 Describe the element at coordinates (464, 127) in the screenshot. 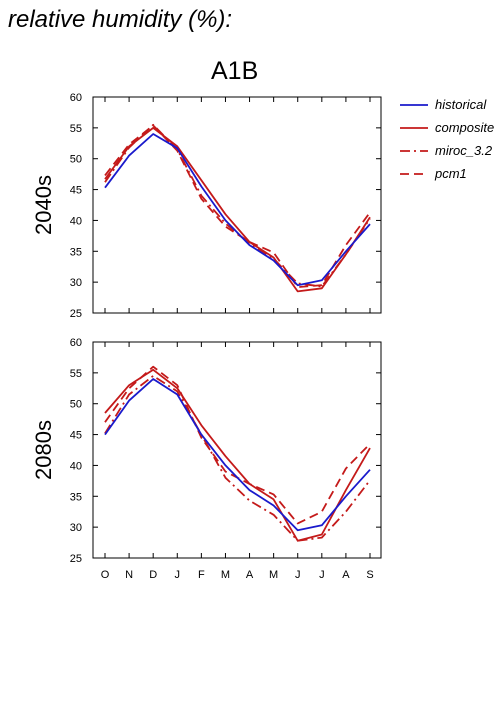

I see `legend-label: composite` at that location.